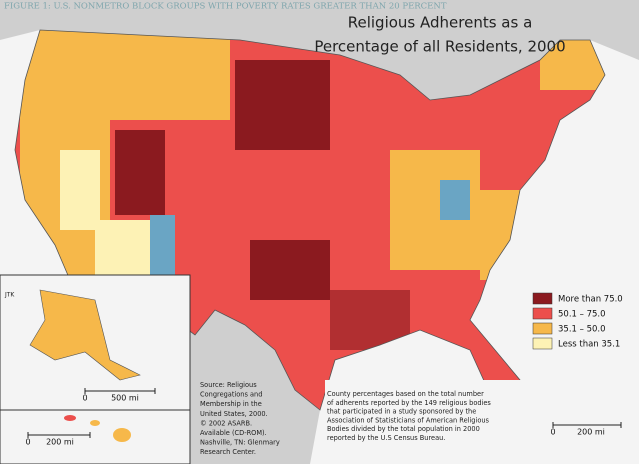 This screenshot has height=464, width=639. I want to click on legend-label: Less than 35.1, so click(589, 345).